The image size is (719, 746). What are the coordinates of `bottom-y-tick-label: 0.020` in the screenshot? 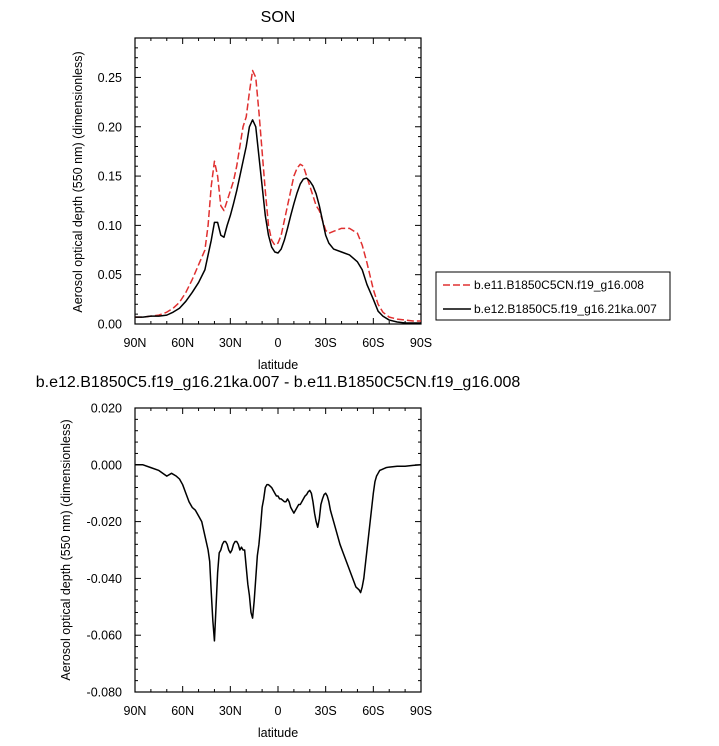 It's located at (106, 409).